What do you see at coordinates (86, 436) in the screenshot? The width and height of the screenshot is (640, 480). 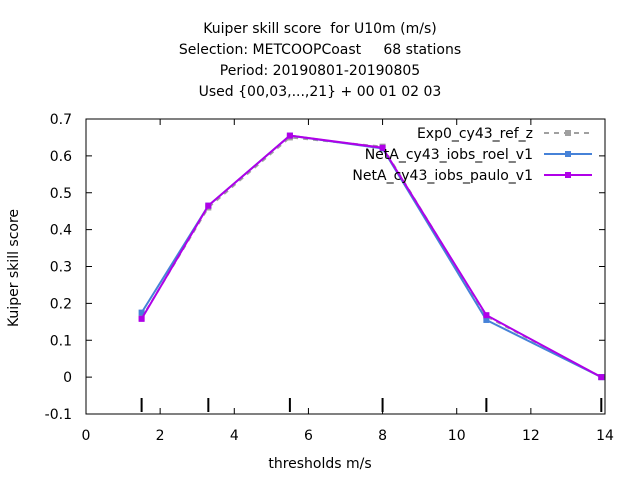 I see `x-tick-label: 0` at bounding box center [86, 436].